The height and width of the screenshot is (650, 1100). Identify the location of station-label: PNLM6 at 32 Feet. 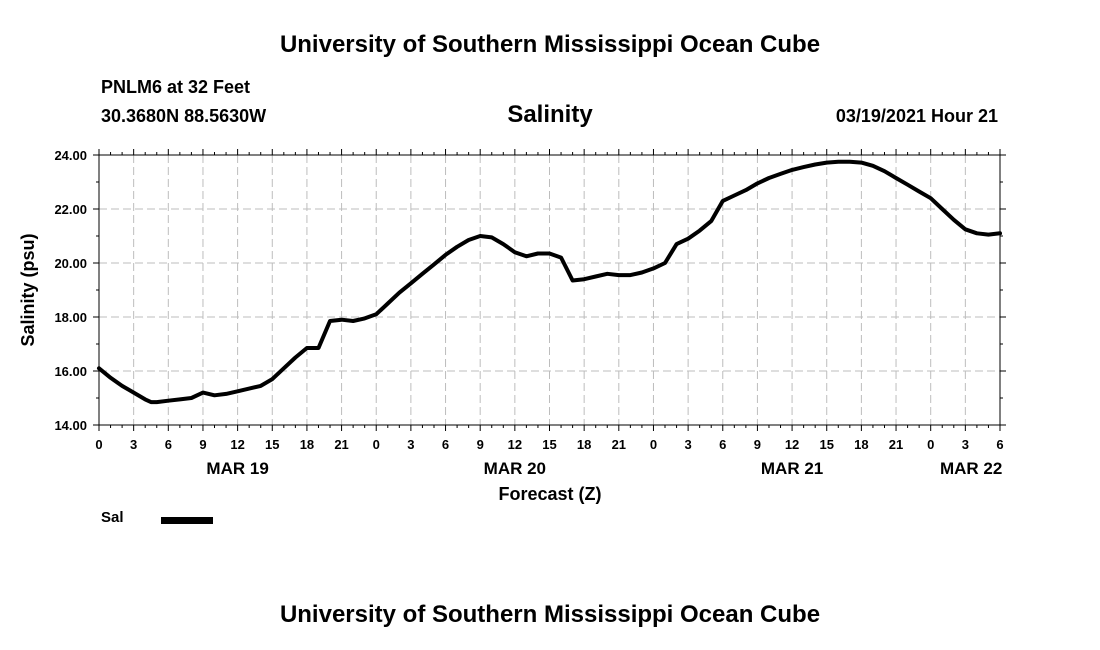
(176, 87).